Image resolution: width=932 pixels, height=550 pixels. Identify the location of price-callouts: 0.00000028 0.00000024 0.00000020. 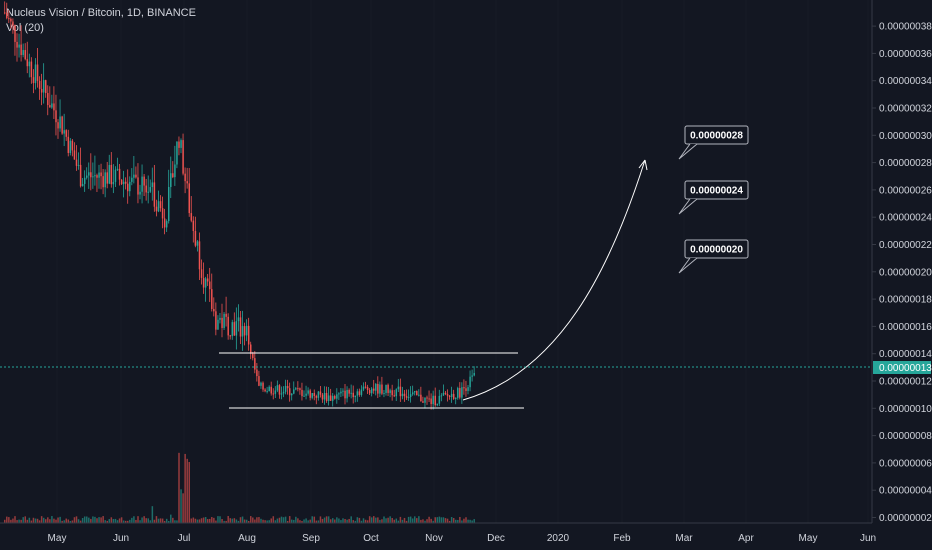
(713, 199).